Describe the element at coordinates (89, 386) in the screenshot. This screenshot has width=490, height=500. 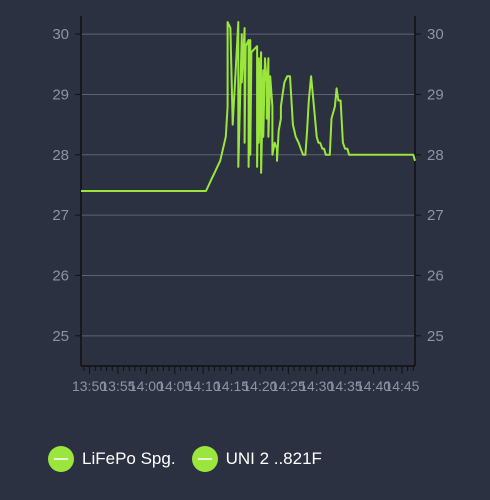
I see `x-tick-label: 13:50` at that location.